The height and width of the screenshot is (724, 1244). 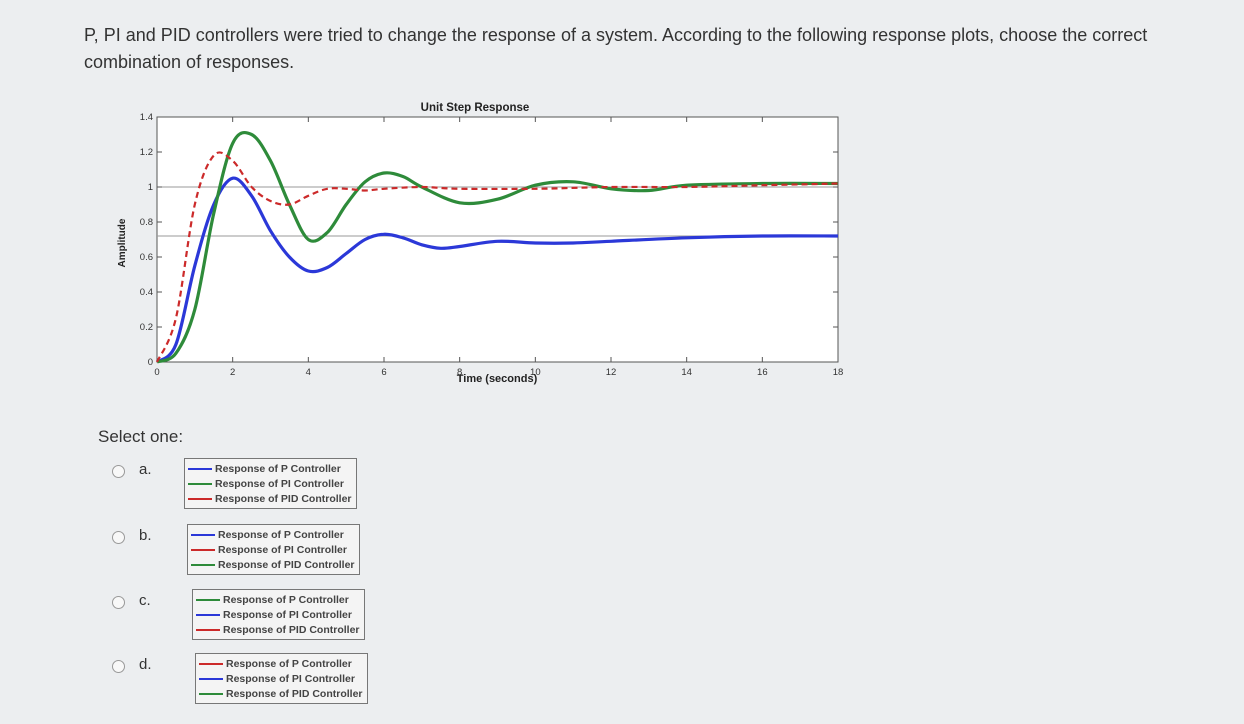 I want to click on x-axis-label: Time (seconds), so click(x=497, y=379).